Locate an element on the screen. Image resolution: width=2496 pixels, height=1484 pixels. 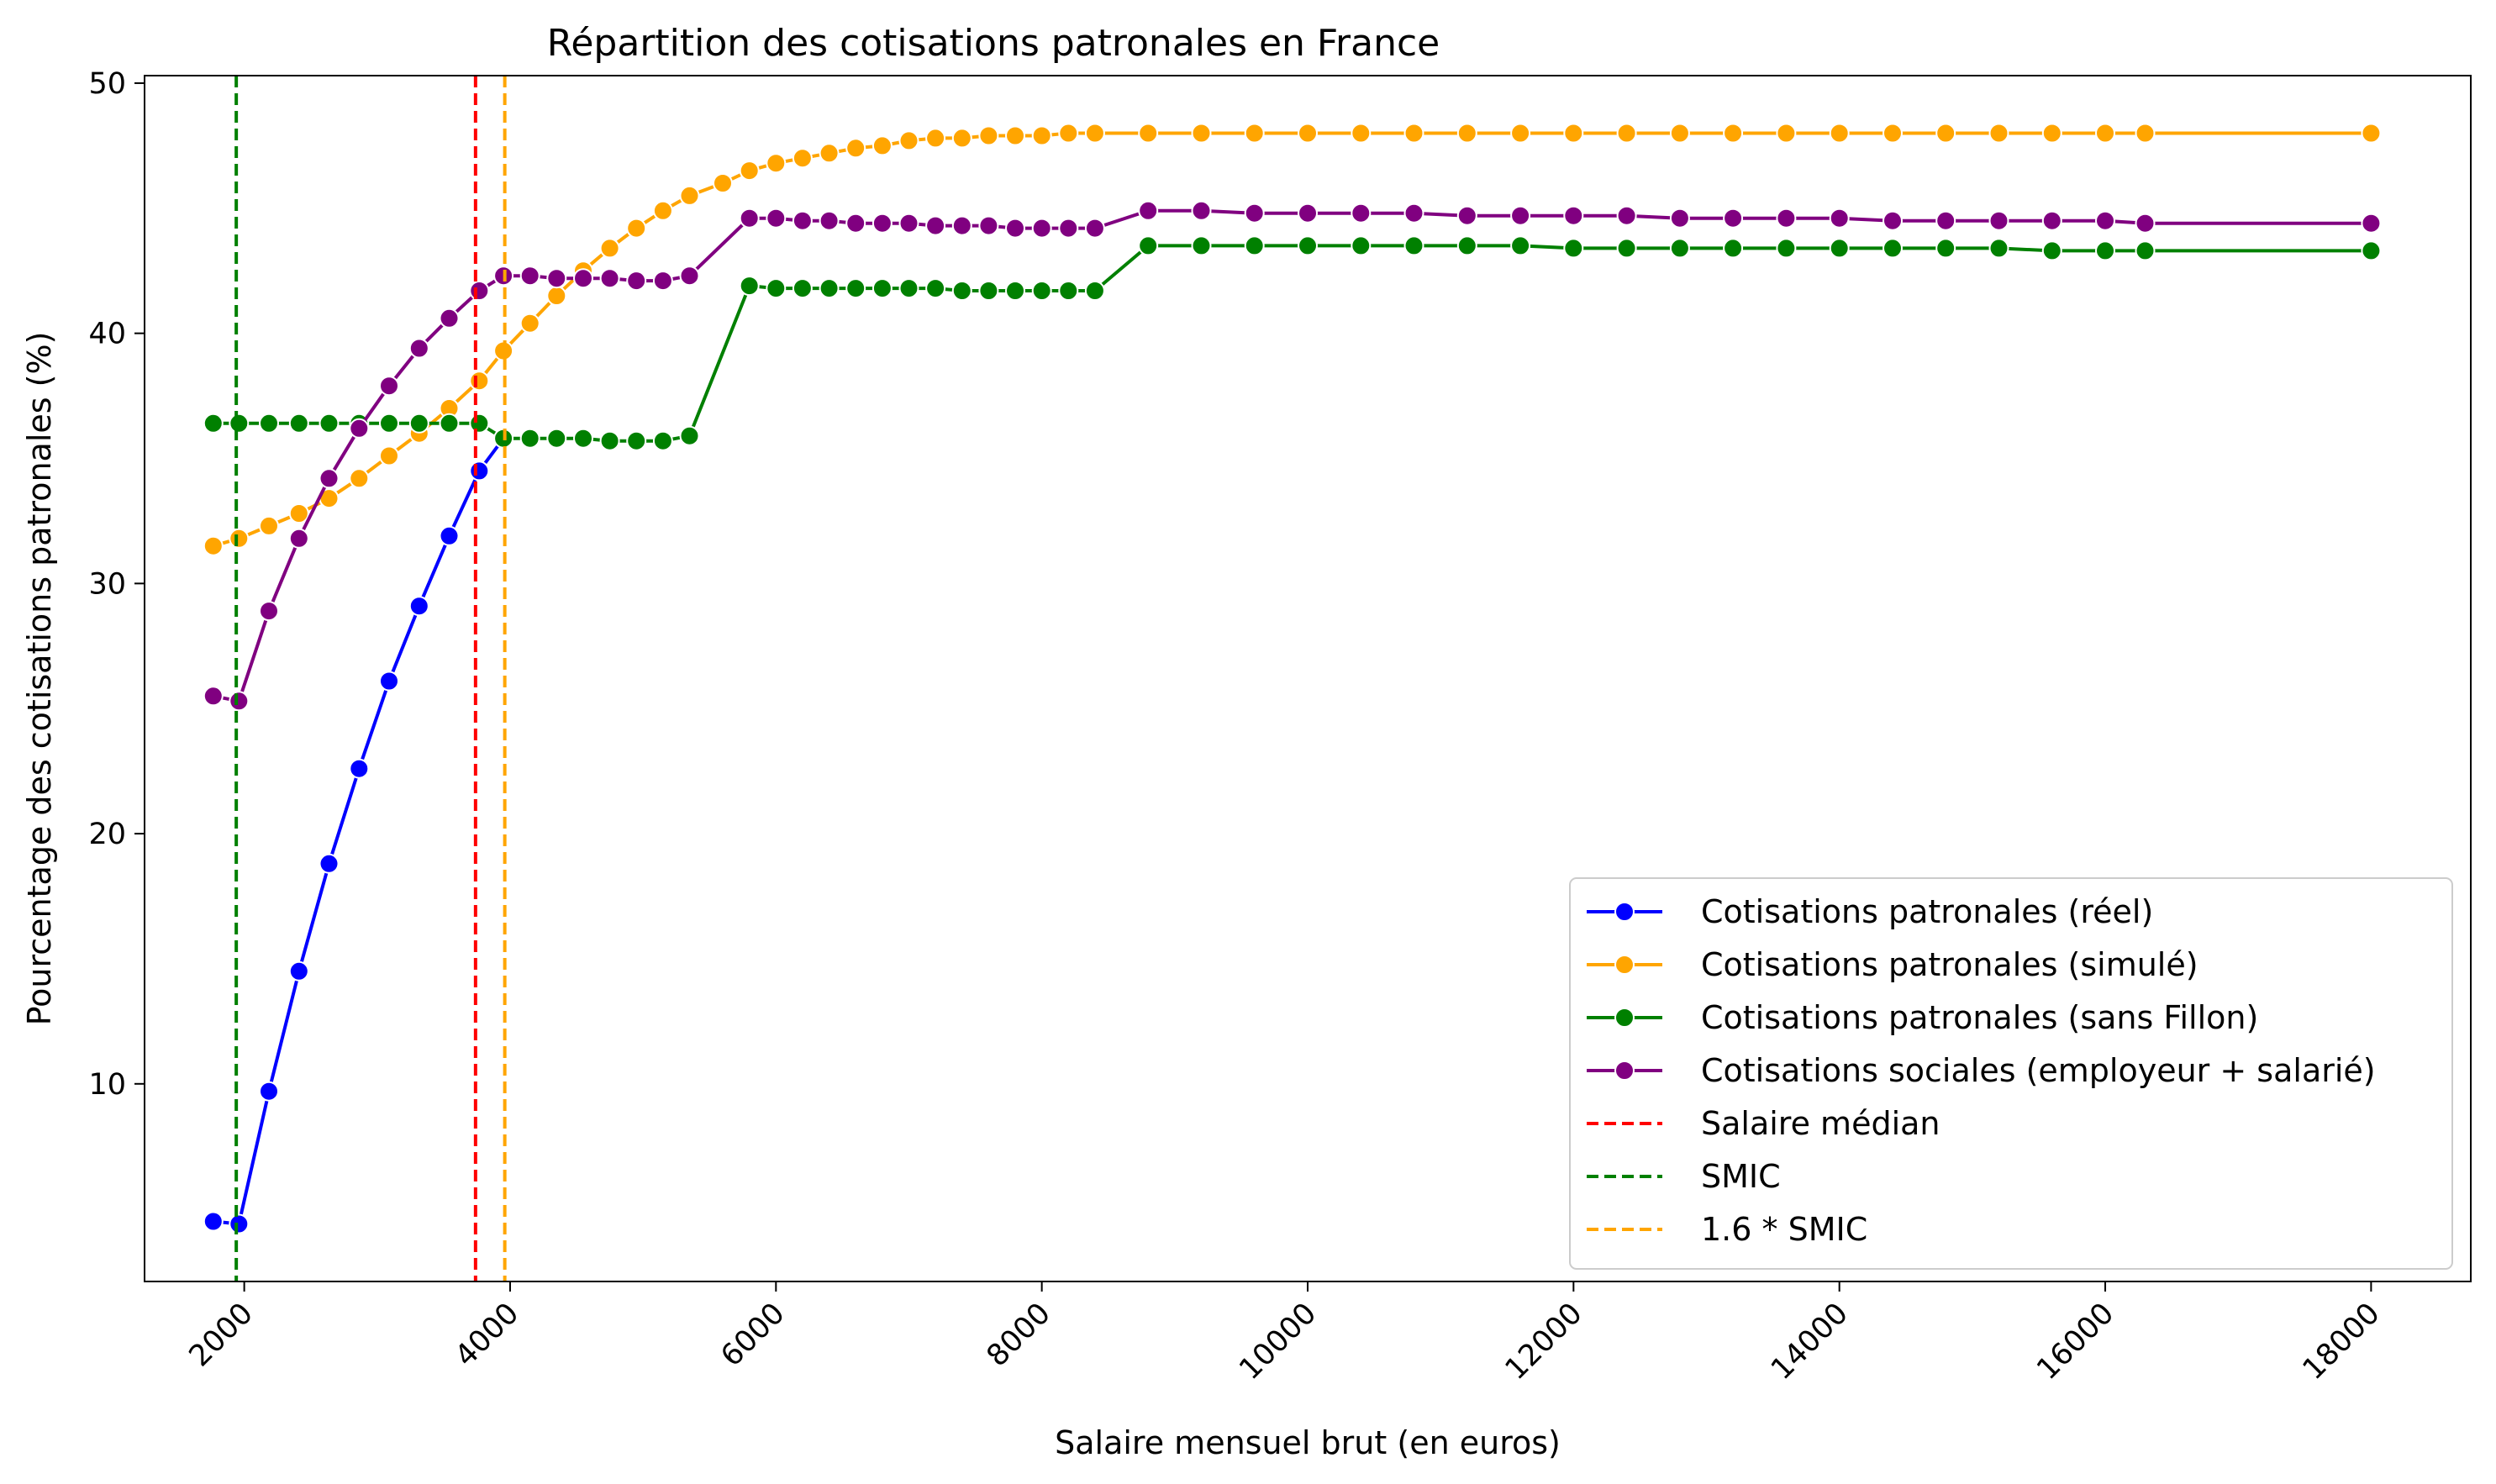
y-tick-label: 50 is located at coordinates (107, 84).